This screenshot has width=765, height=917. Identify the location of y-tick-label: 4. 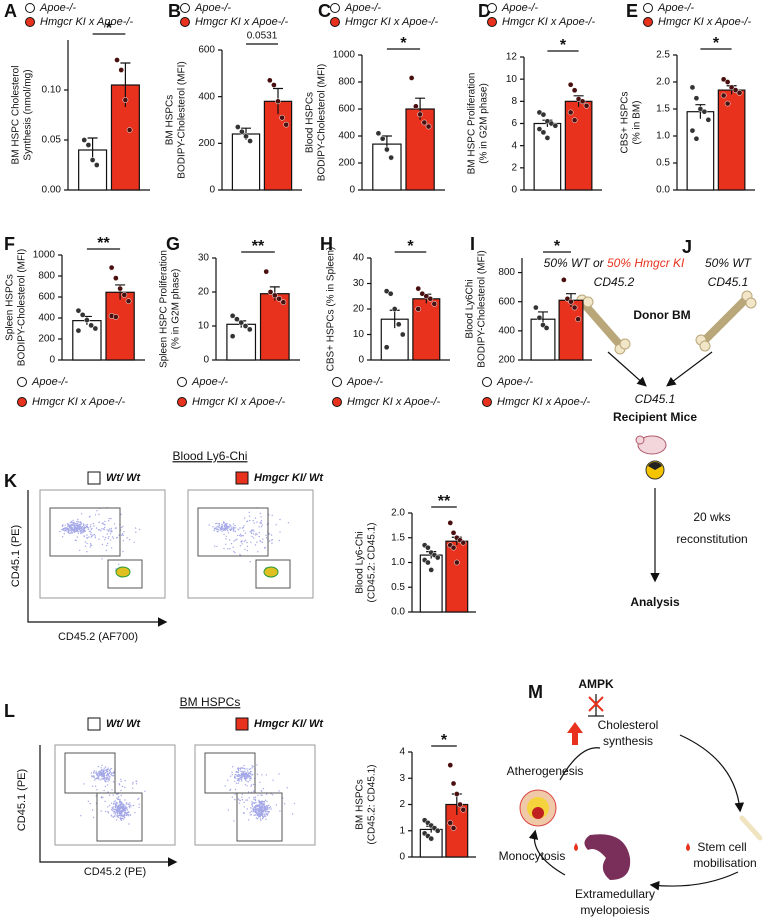
(514, 145).